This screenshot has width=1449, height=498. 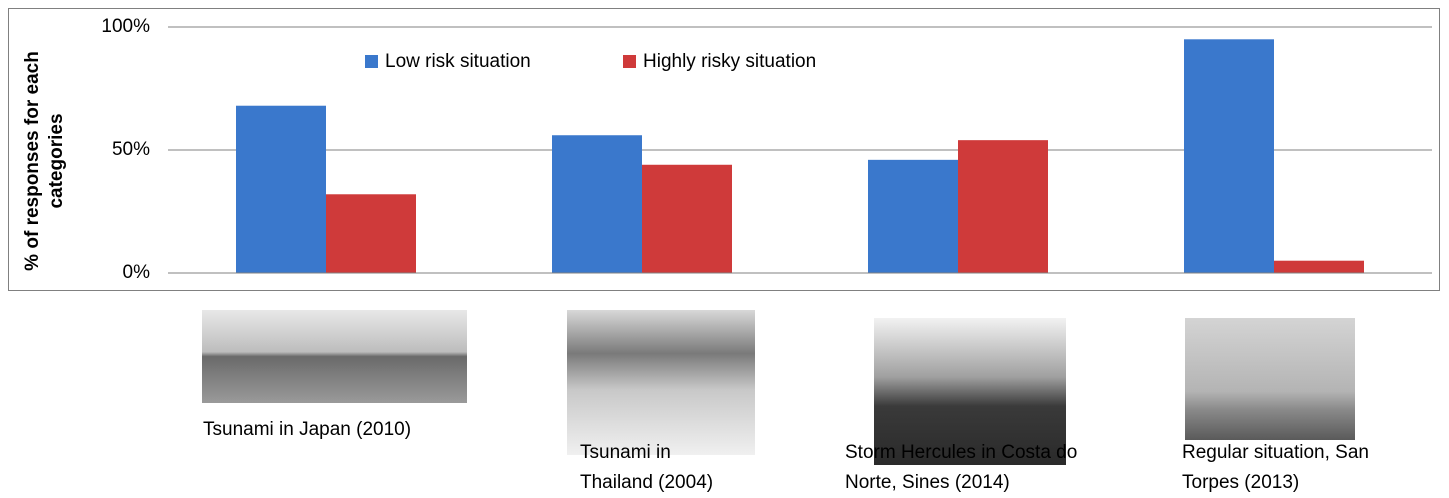 What do you see at coordinates (44, 161) in the screenshot?
I see `y-axis-title: % of responses for each categories` at bounding box center [44, 161].